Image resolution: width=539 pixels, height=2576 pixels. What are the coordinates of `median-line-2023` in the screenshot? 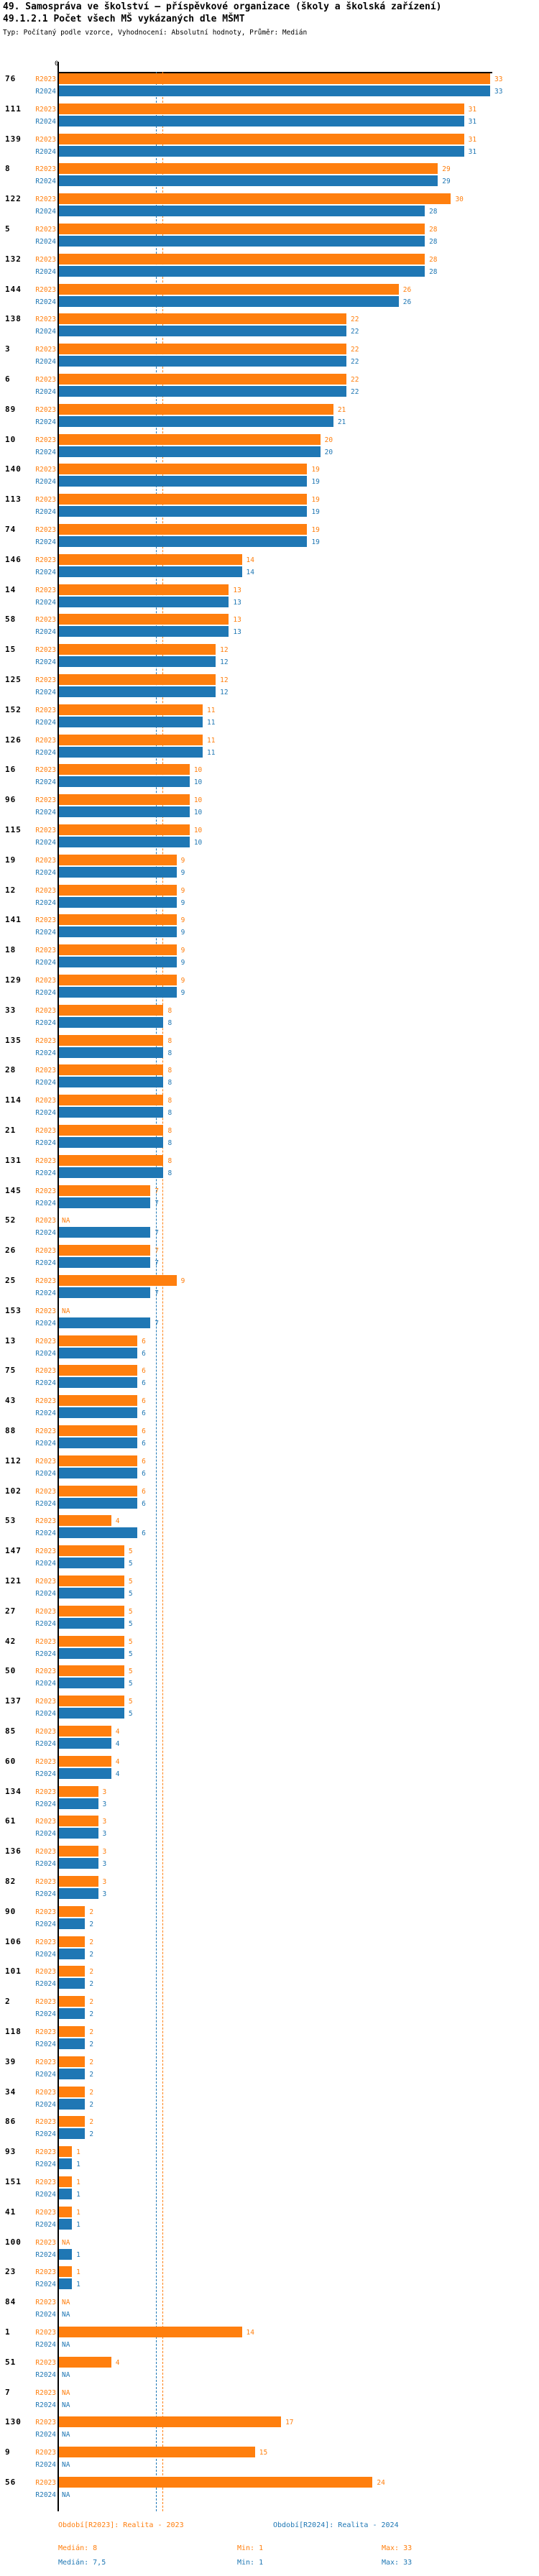 It's located at (162, 1291).